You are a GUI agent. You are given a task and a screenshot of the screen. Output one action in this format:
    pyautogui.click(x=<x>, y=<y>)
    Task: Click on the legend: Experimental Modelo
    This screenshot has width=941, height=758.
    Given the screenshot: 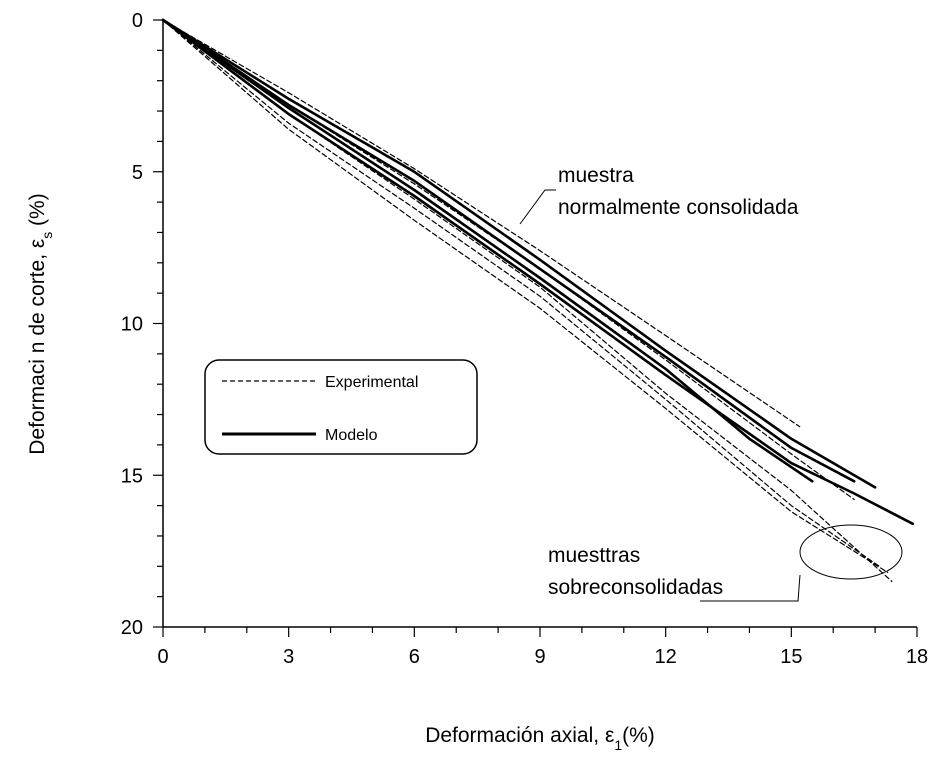 What is the action you would take?
    pyautogui.click(x=341, y=407)
    